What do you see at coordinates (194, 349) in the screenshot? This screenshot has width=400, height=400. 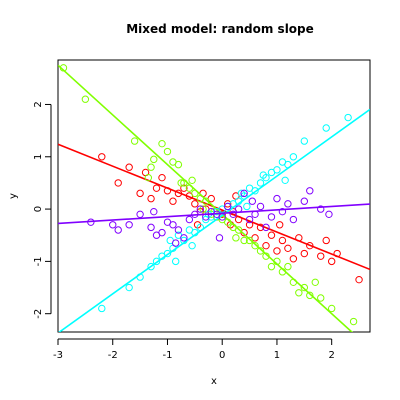 I see `x-axis: -3 -2 -1 0 1 2` at bounding box center [194, 349].